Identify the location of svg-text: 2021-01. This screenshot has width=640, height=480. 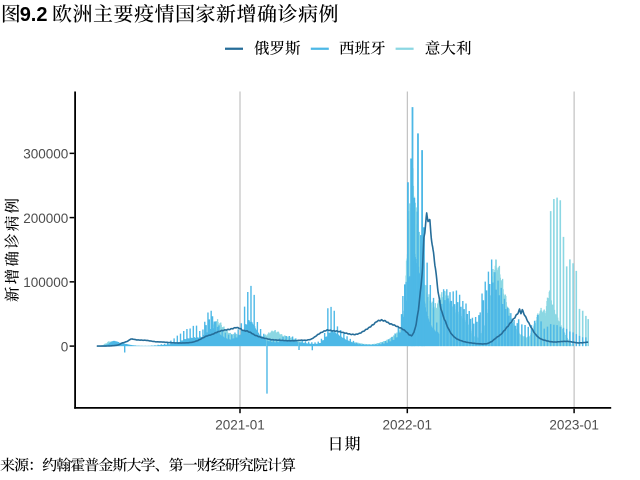
(240, 425).